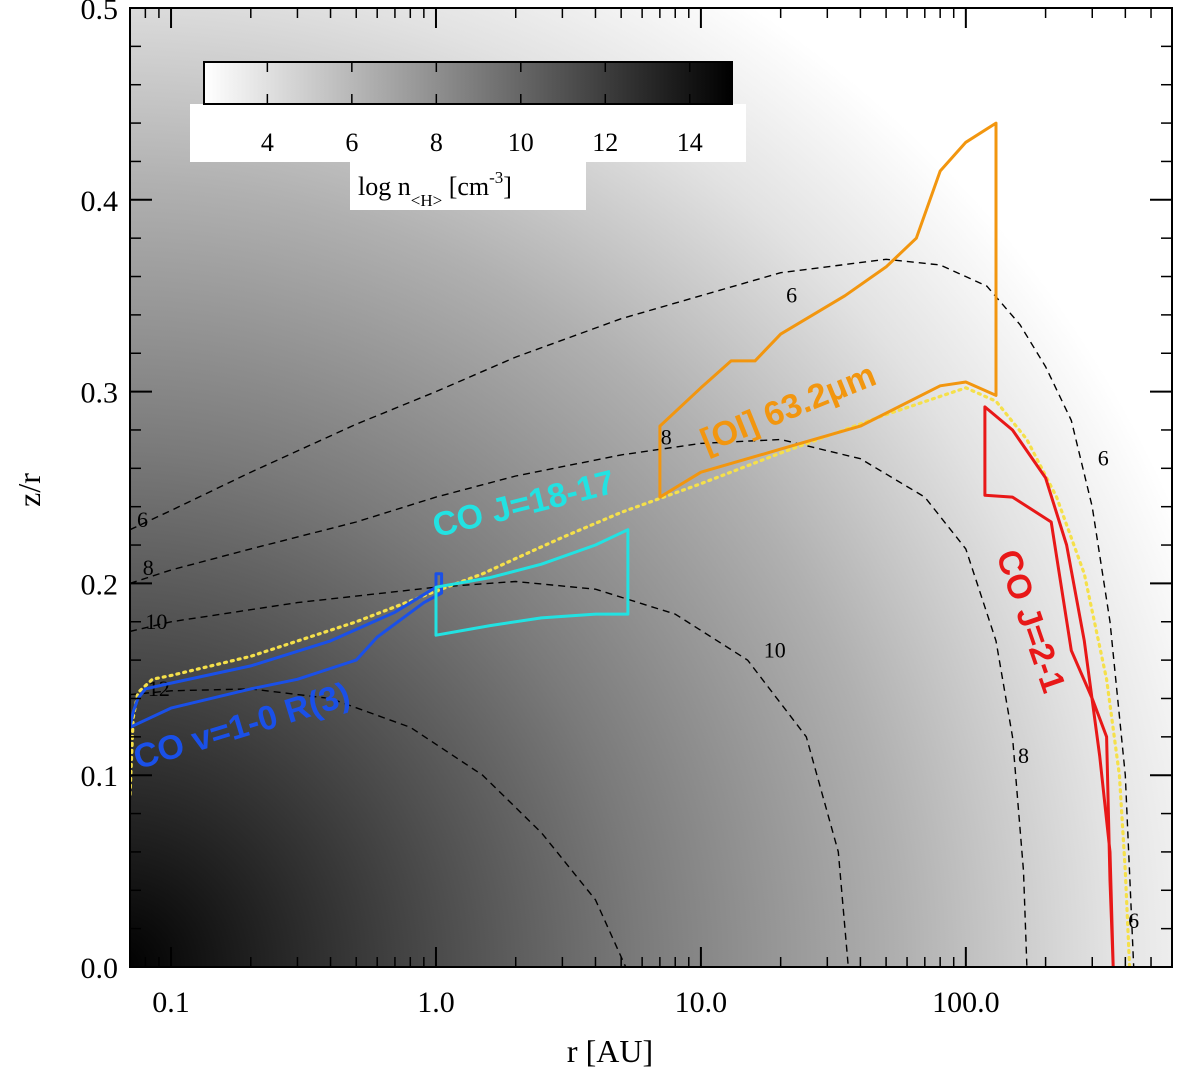 The image size is (1200, 1073). Describe the element at coordinates (605, 142) in the screenshot. I see `colorbar-tick-label-4: 12` at that location.